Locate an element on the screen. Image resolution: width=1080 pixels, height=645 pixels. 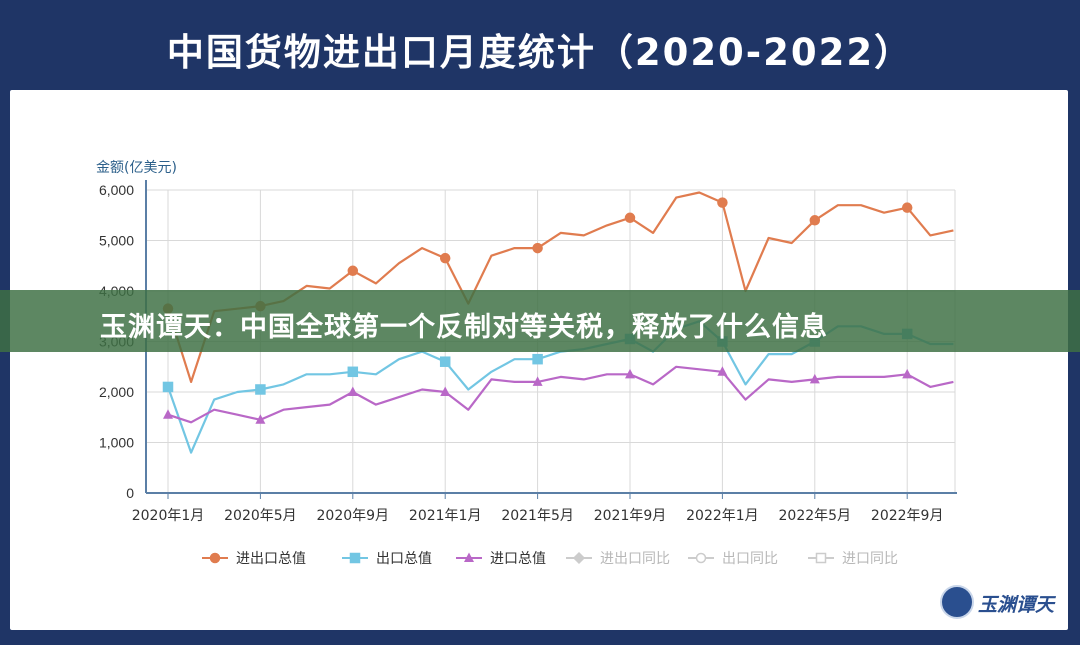
watermark-text: 玉渊谭天 is located at coordinates (1016, 605).